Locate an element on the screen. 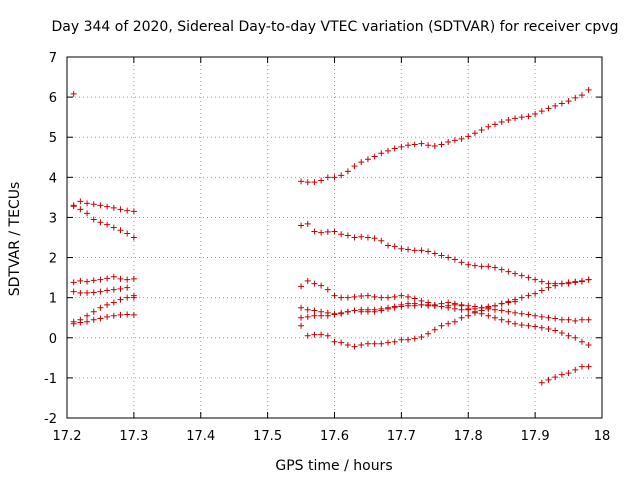 This screenshot has width=640, height=480. x-tick-label: 17.6 is located at coordinates (334, 436).